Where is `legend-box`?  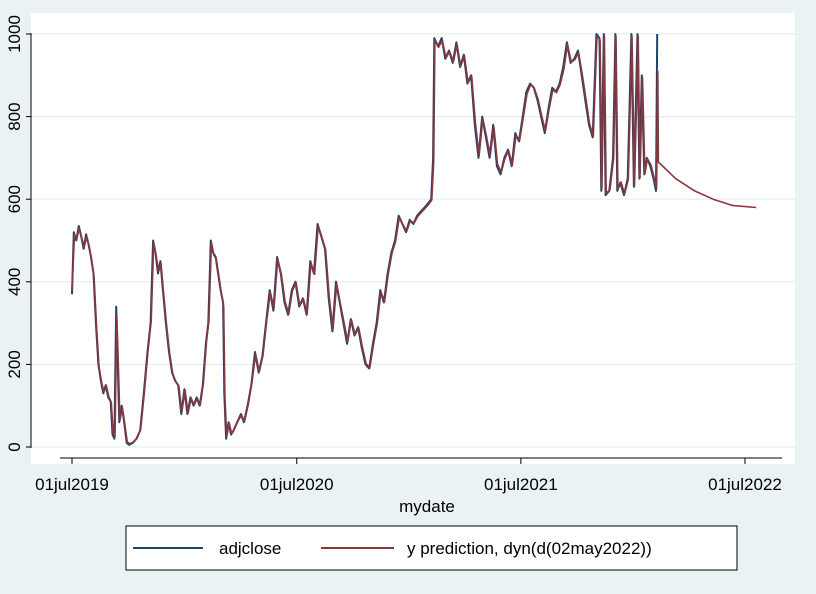 legend-box is located at coordinates (431, 548).